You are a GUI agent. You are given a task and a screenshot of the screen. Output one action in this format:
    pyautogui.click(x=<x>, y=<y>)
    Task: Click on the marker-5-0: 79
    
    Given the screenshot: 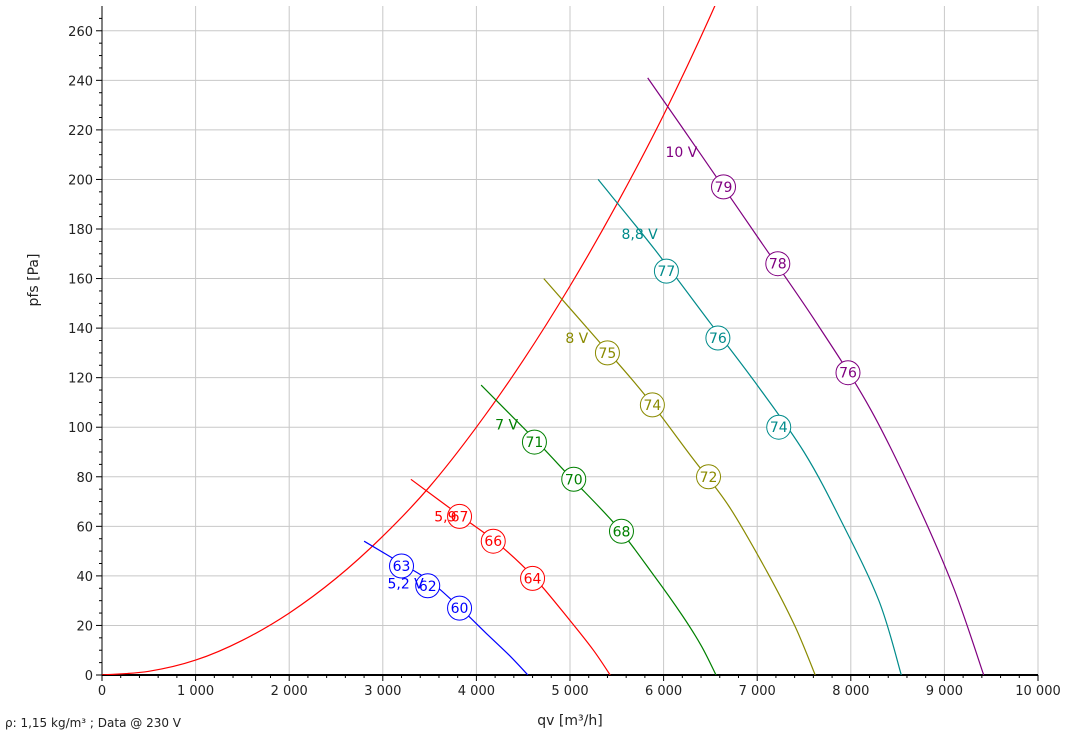 What is the action you would take?
    pyautogui.click(x=724, y=187)
    